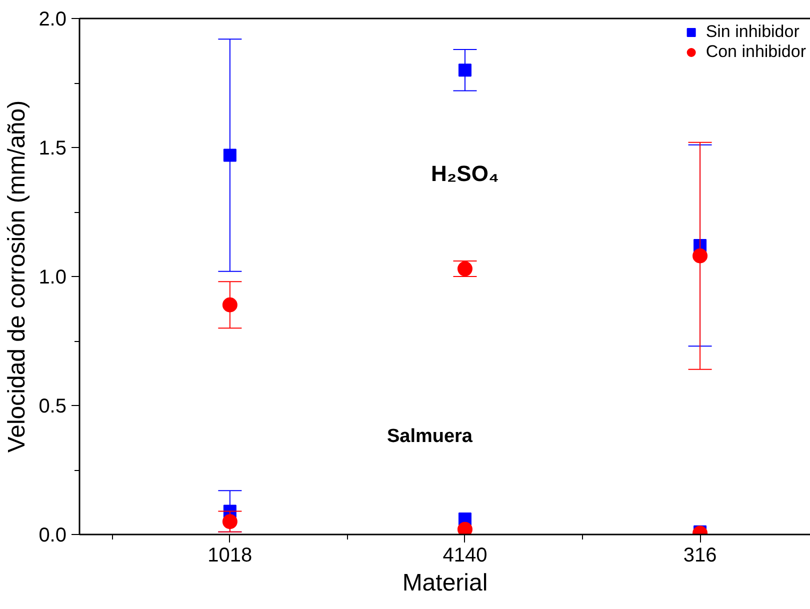  Describe the element at coordinates (700, 555) in the screenshot. I see `x-tick-label: 316` at that location.